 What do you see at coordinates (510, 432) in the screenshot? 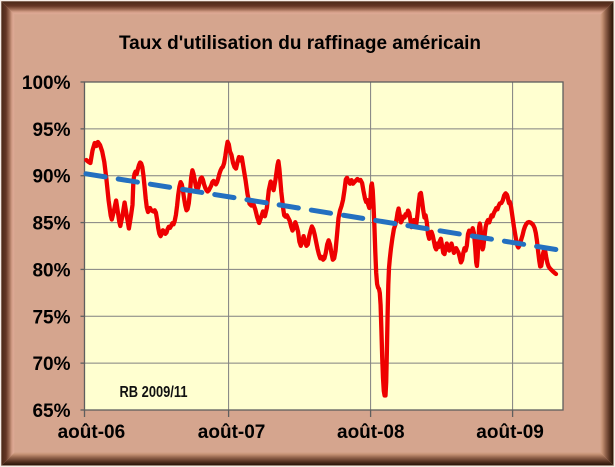
I see `svg-text: août-09` at bounding box center [510, 432].